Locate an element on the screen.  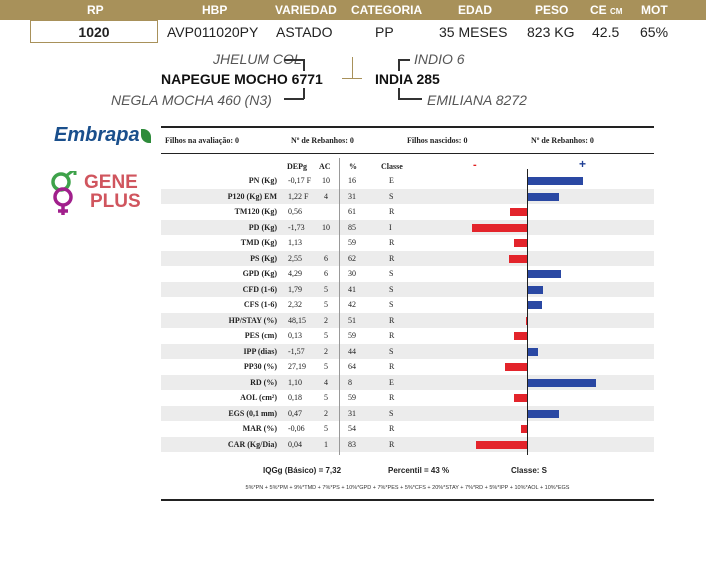
trait-name: PN (Kg) is located at coordinates (262, 180).